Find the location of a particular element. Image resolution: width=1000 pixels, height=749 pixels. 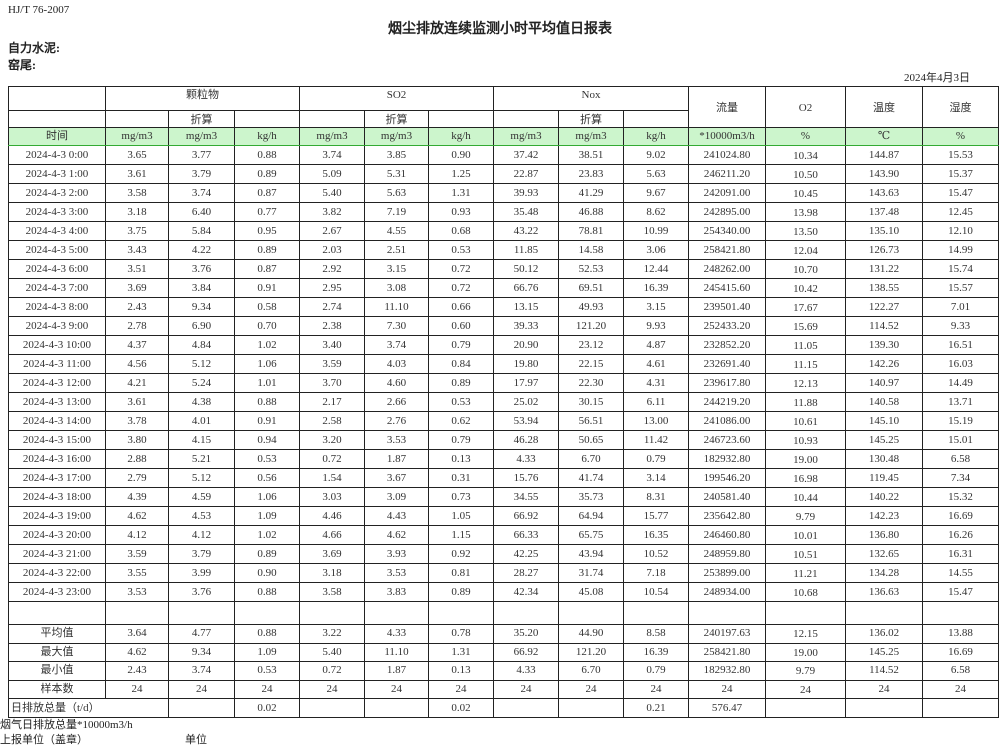

time-cell: 2024-4-3 15:00 is located at coordinates (57, 440).